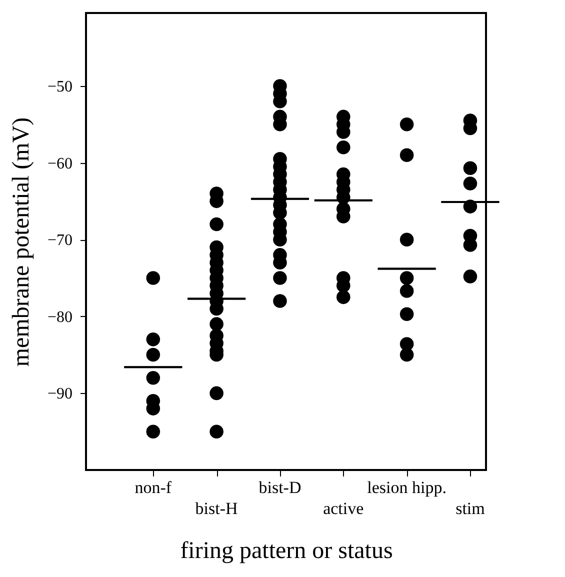 This screenshot has width=565, height=577. Describe the element at coordinates (59, 241) in the screenshot. I see `y-tick-label: −70` at that location.